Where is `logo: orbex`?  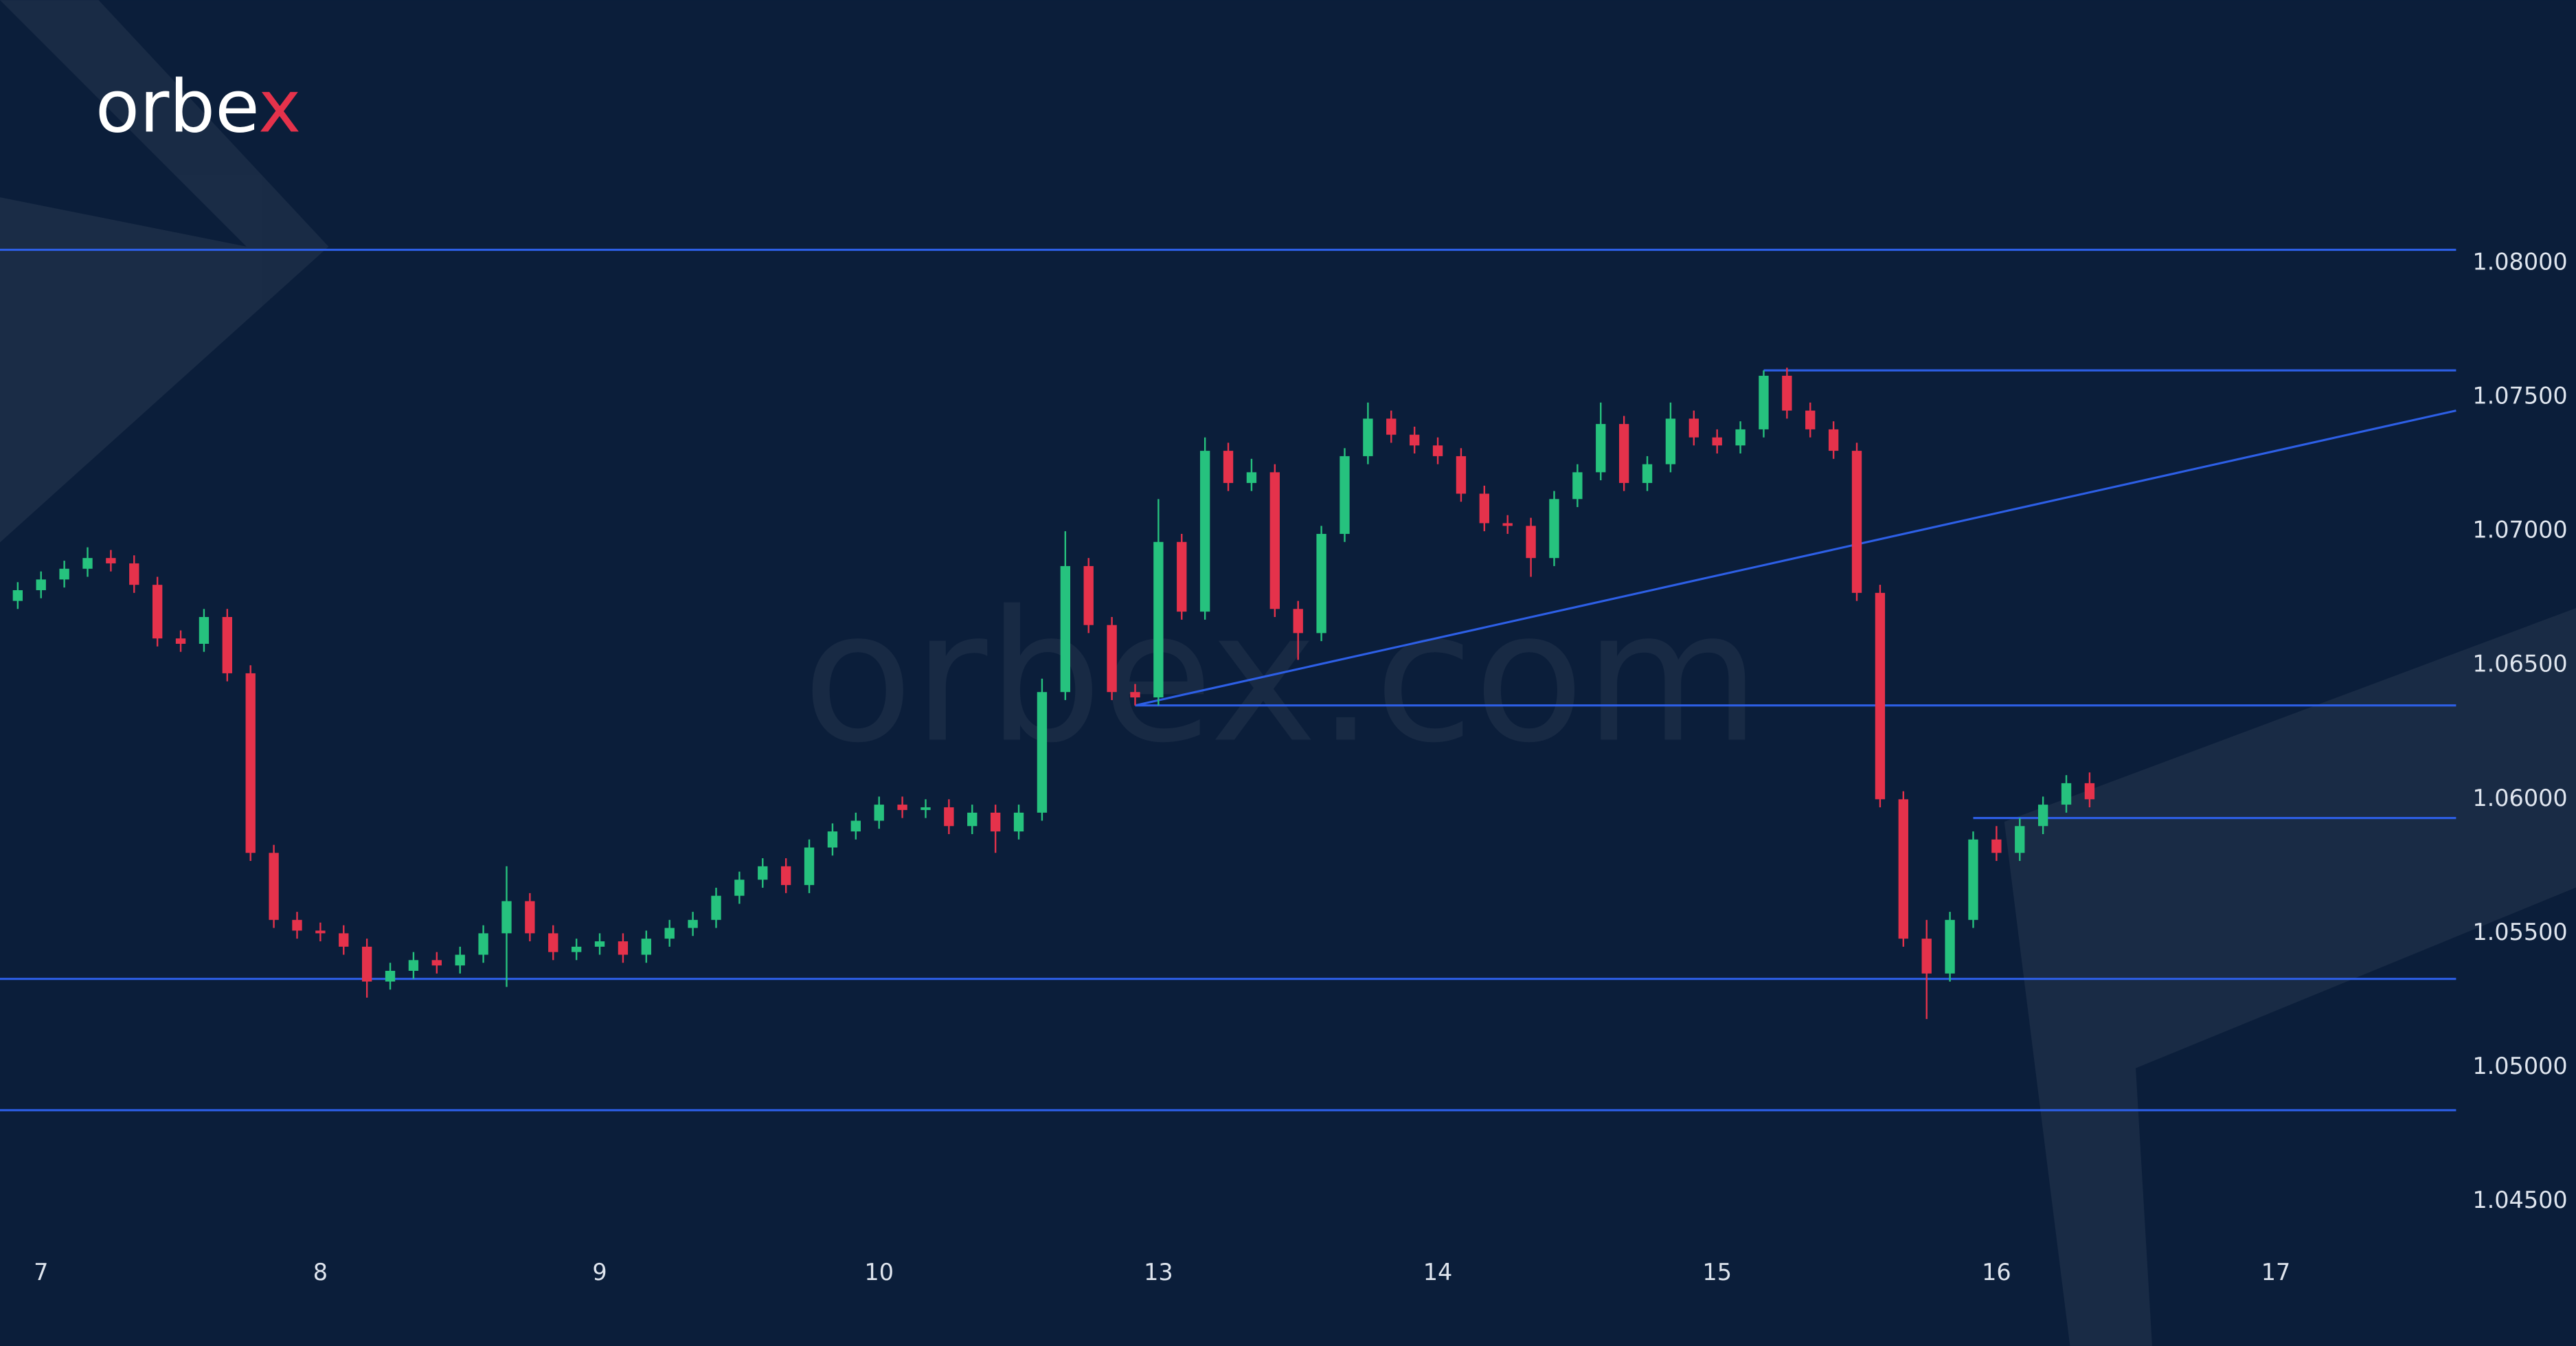
logo: orbex is located at coordinates (198, 107).